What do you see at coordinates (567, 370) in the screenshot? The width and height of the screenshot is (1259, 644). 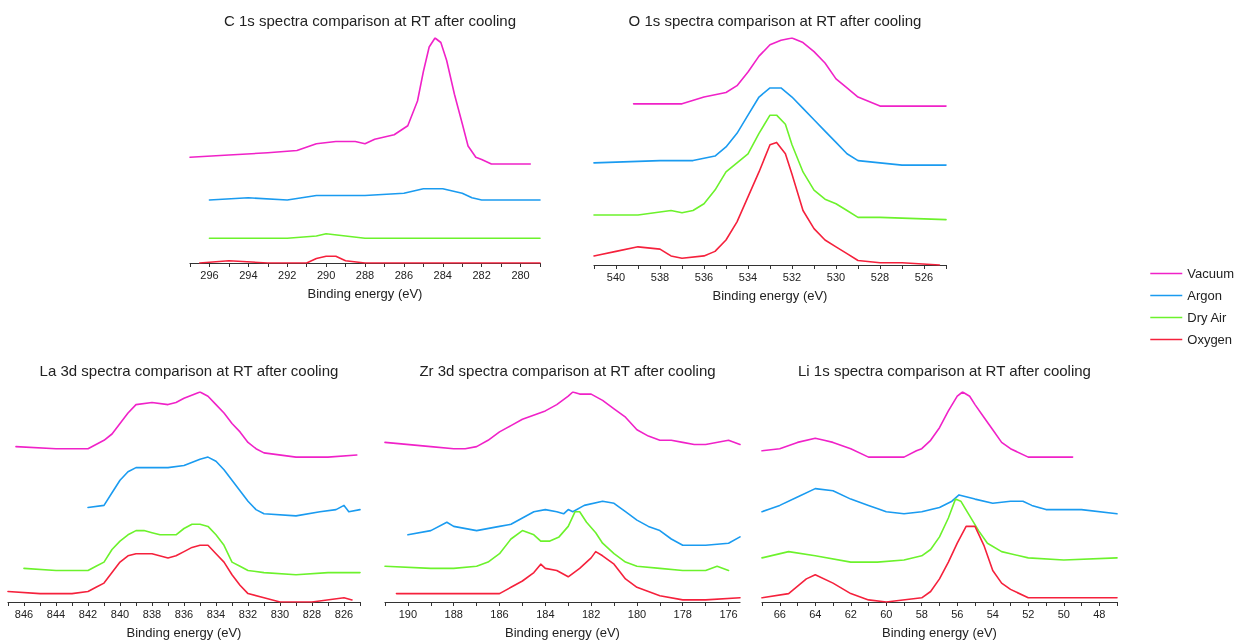 I see `chart-title: Zr 3d spectra comparison at RT after cooling` at bounding box center [567, 370].